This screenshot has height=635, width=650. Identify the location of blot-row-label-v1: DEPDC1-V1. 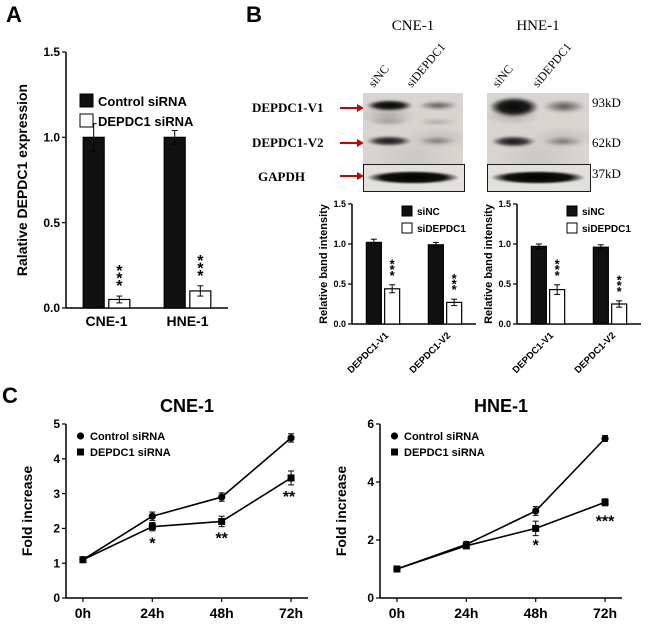
(288, 107).